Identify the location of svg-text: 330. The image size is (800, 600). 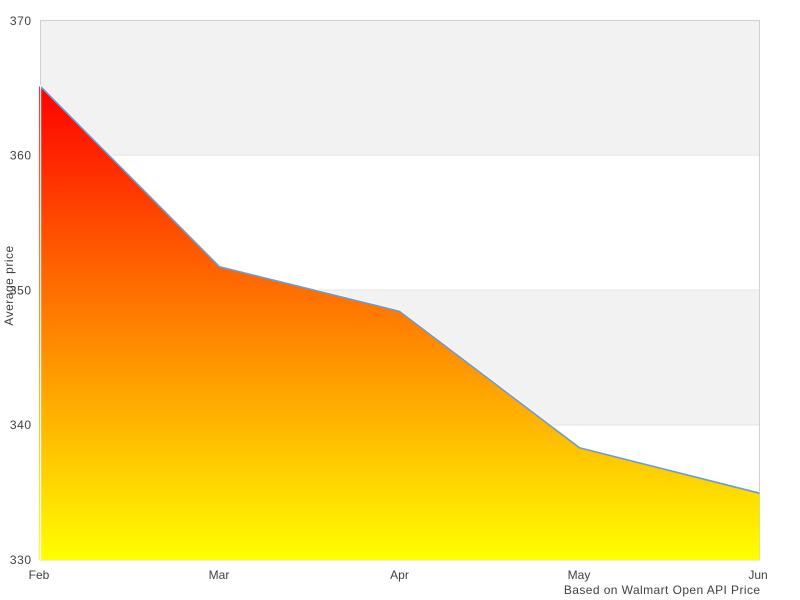
(21, 560).